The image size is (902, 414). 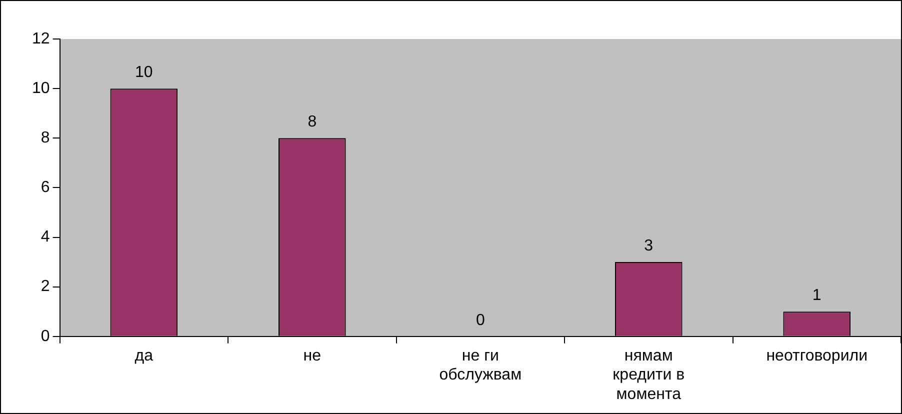 What do you see at coordinates (144, 355) in the screenshot?
I see `x-tick-label: да` at bounding box center [144, 355].